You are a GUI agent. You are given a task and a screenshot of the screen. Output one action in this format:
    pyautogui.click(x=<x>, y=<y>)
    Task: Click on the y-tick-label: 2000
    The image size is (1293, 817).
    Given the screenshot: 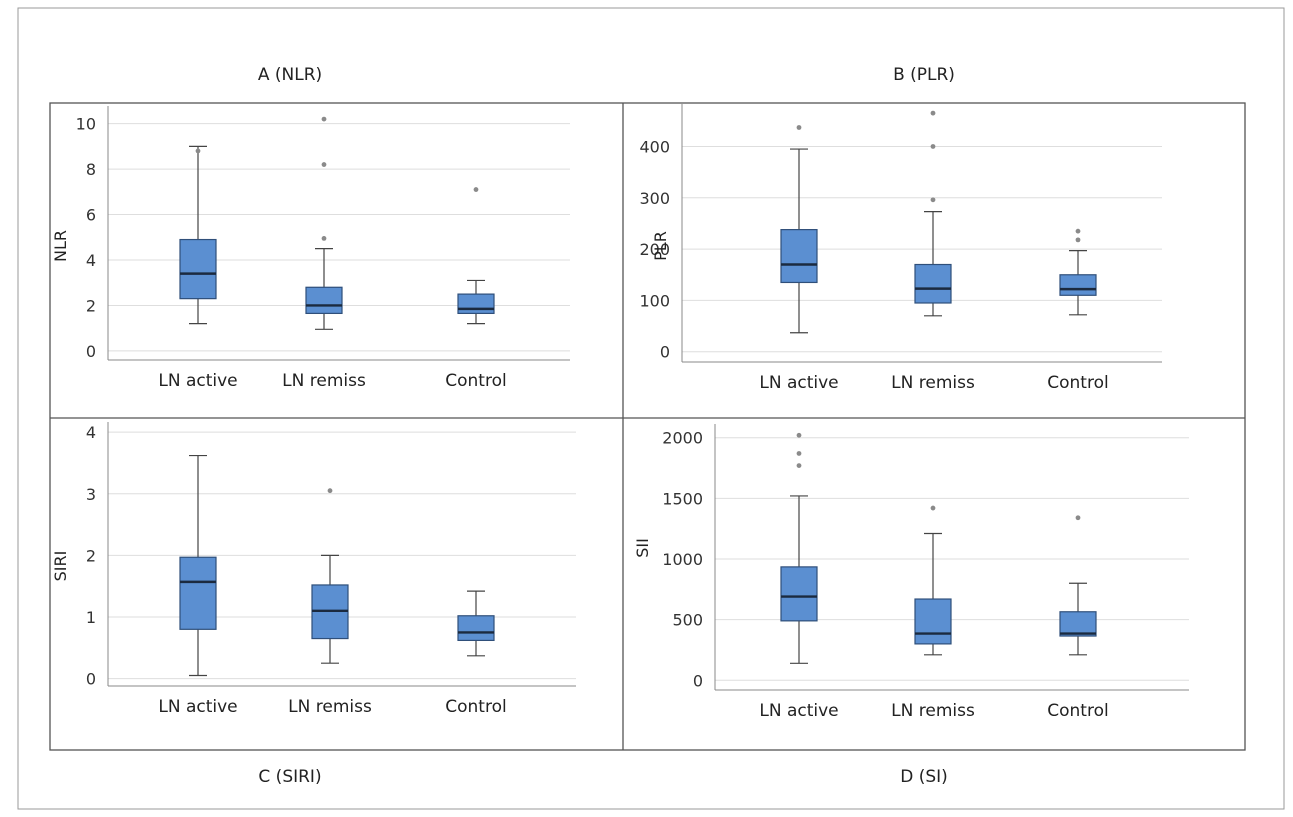 What is the action you would take?
    pyautogui.click(x=682, y=438)
    